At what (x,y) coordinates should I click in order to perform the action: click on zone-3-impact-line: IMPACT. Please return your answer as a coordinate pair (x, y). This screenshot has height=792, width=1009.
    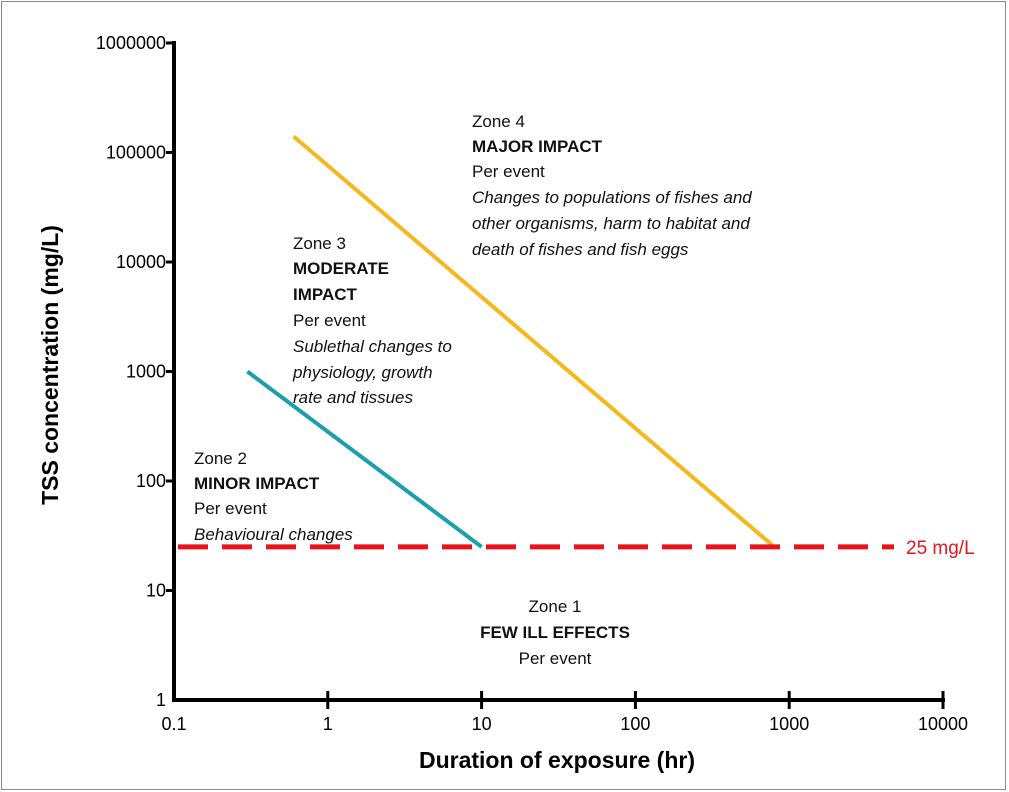
    Looking at the image, I should click on (325, 294).